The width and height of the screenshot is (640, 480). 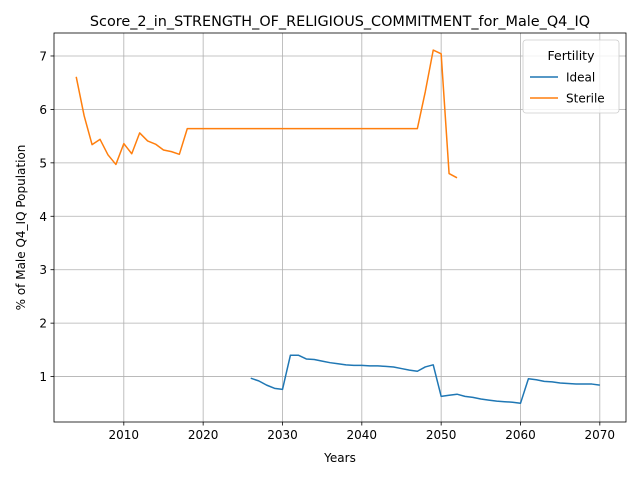 What do you see at coordinates (600, 435) in the screenshot?
I see `x-tick-label: 2070` at bounding box center [600, 435].